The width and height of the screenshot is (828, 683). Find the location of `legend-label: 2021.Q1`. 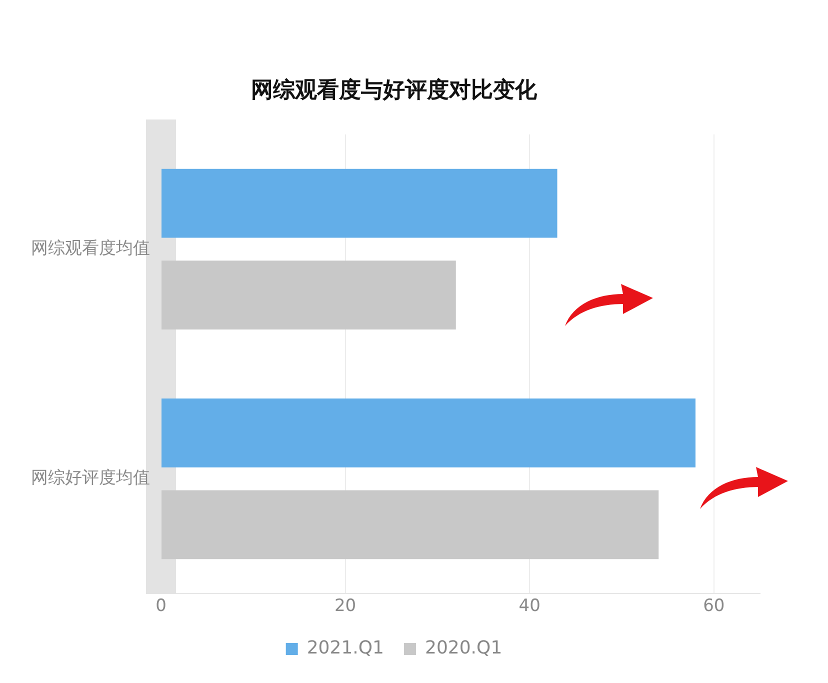

legend-label: 2021.Q1 is located at coordinates (345, 648).